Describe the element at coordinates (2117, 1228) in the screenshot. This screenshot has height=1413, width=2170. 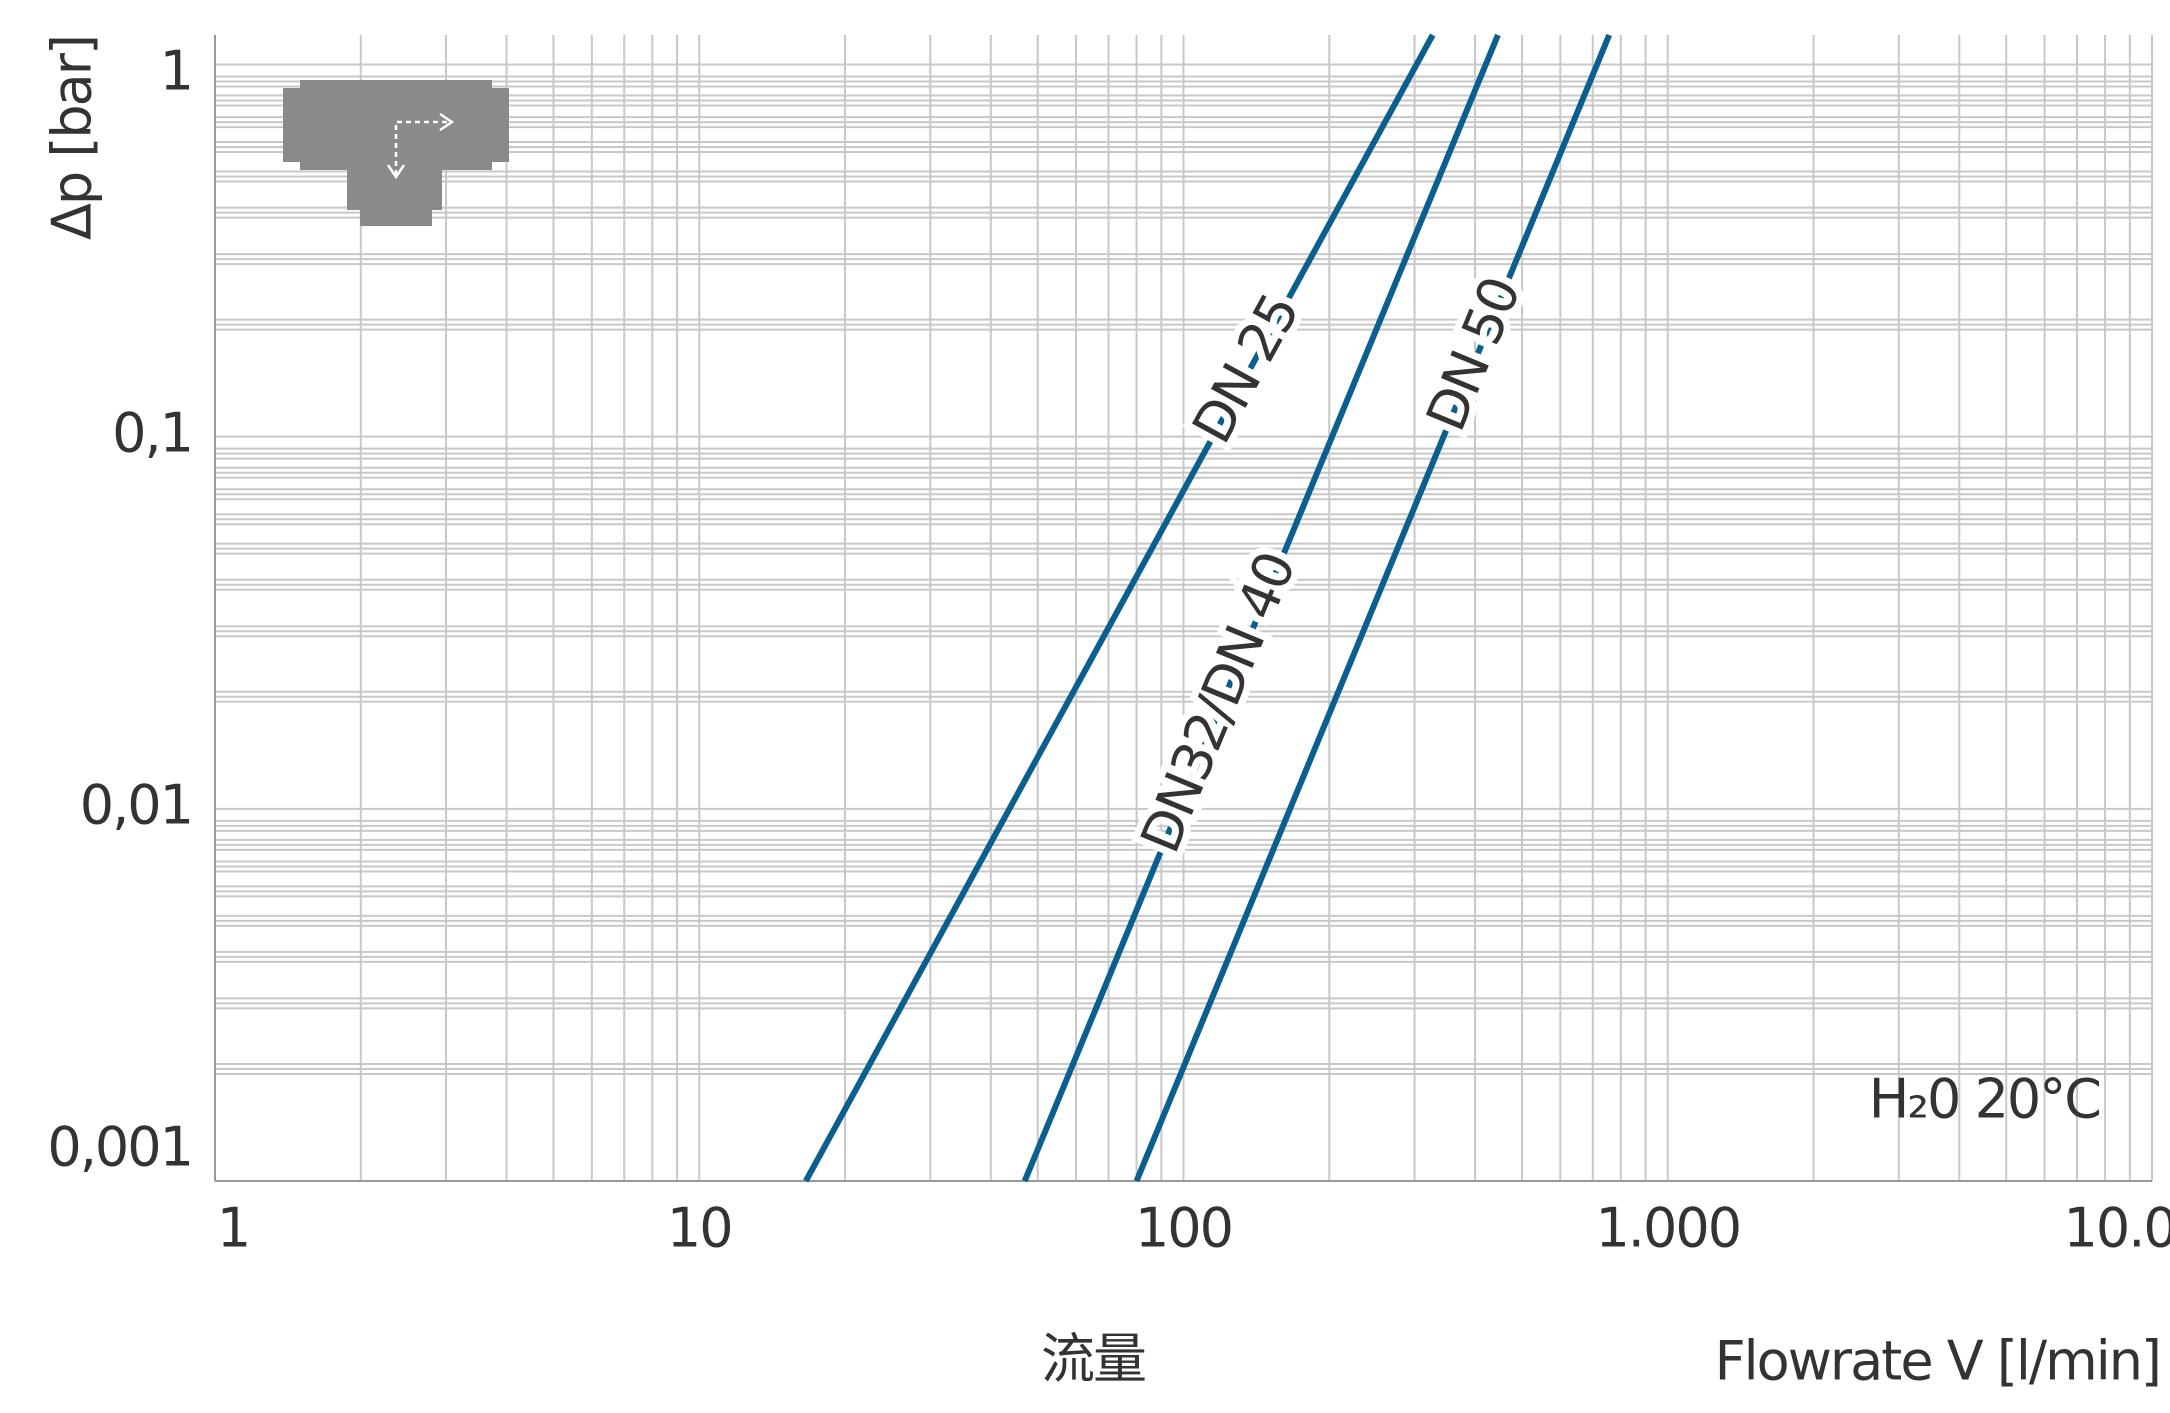
I see `x-tick-label: 10.000` at that location.